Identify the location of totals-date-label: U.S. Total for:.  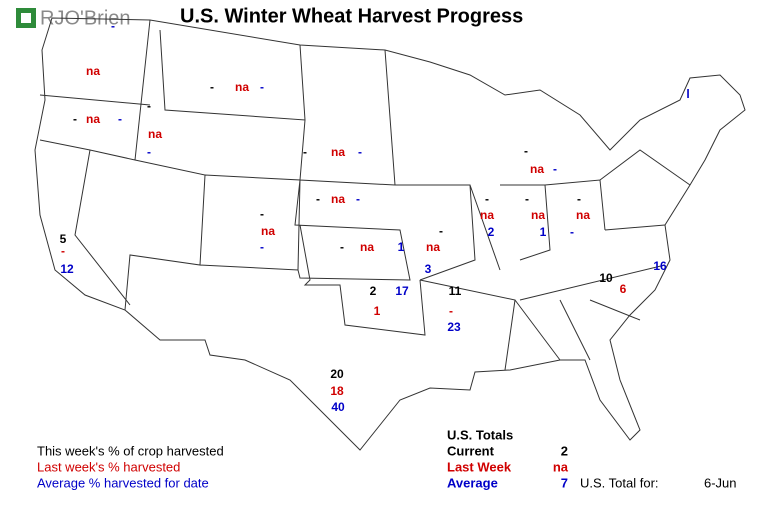
(619, 482).